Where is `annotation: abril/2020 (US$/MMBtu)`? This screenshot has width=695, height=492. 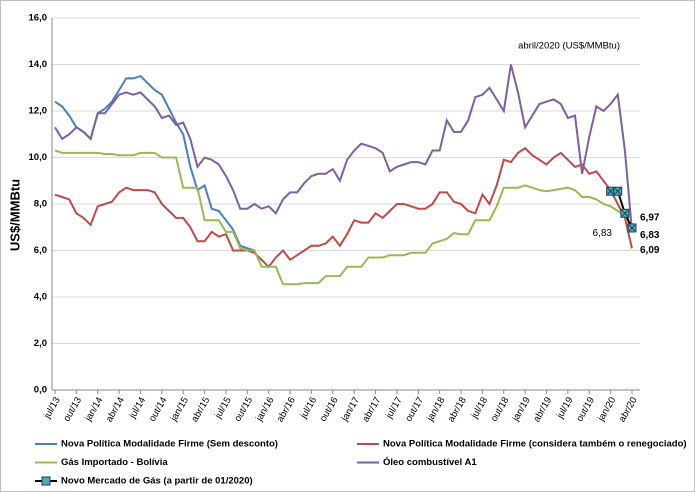 annotation: abril/2020 (US$/MMBtu) is located at coordinates (569, 46).